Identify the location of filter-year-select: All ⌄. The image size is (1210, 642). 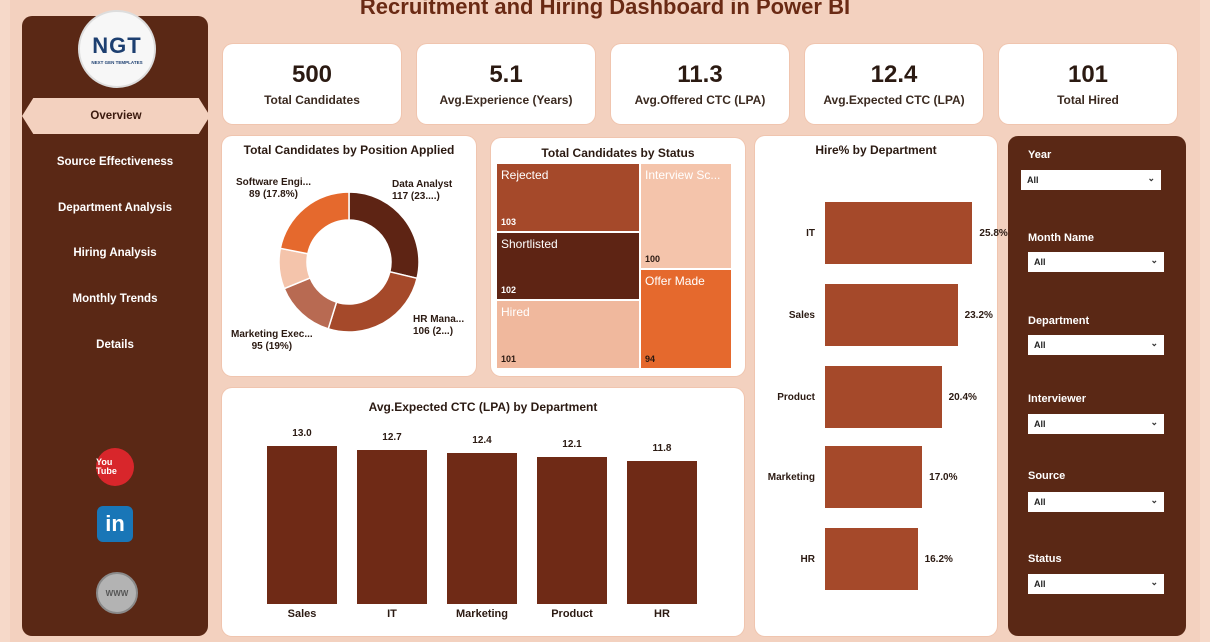
(1091, 180).